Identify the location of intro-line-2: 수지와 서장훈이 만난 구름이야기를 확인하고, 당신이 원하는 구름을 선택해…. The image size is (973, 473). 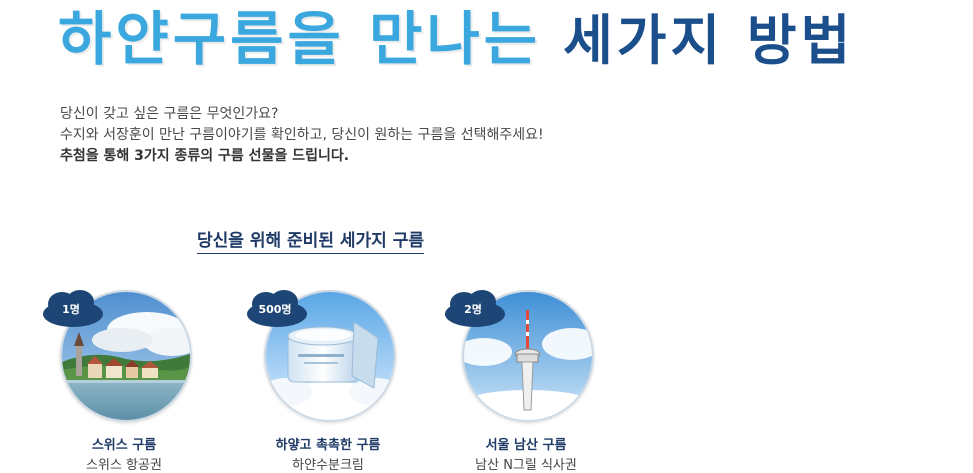
(302, 135).